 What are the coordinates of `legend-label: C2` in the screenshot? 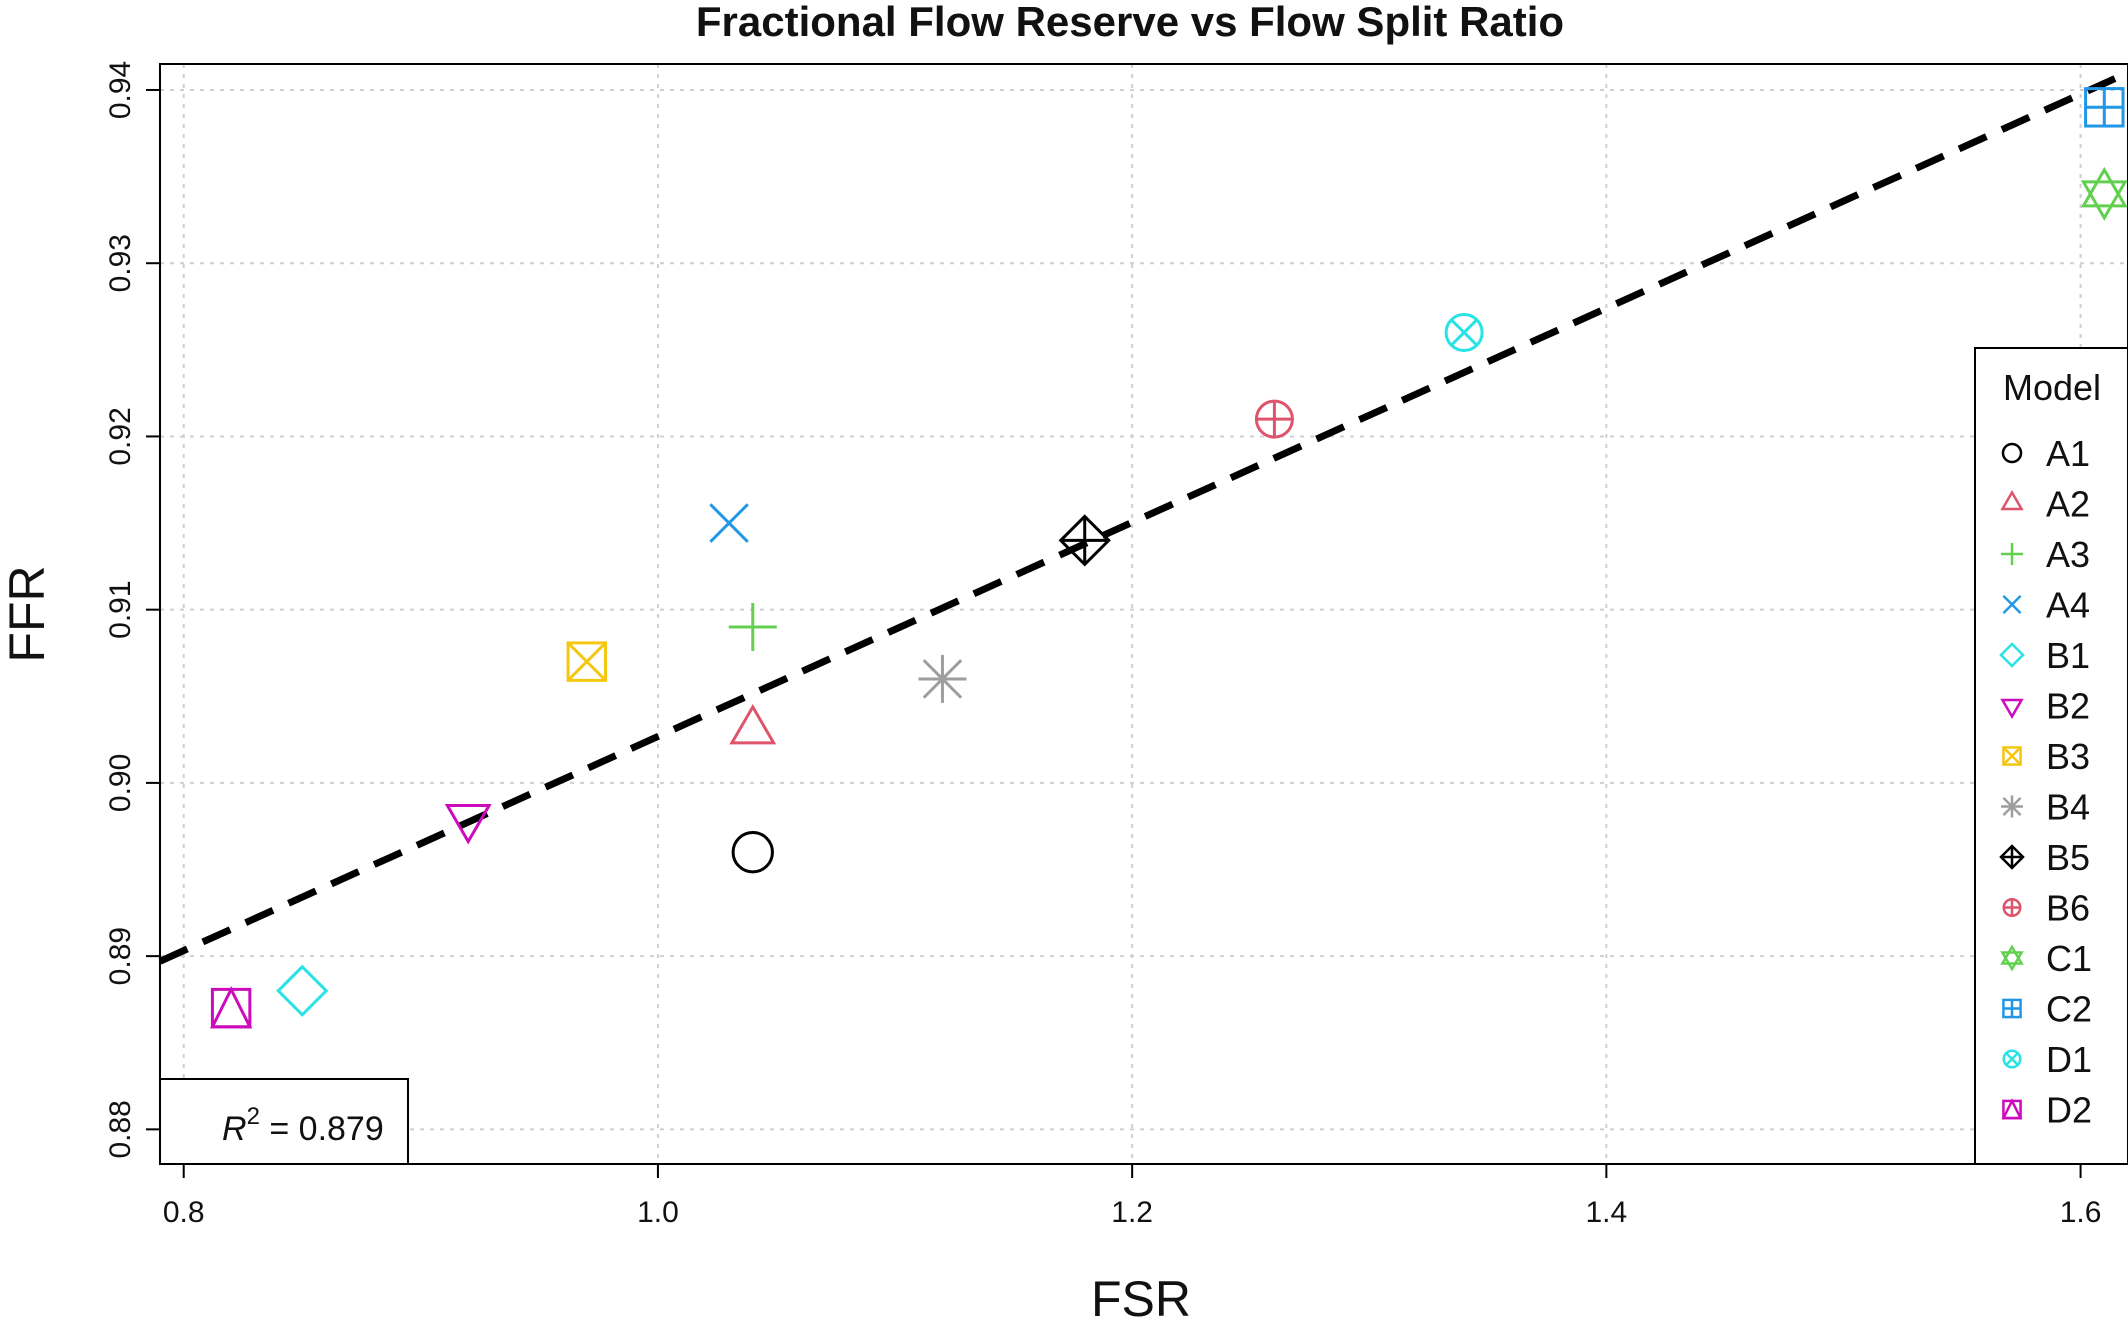 It's located at (2069, 1009).